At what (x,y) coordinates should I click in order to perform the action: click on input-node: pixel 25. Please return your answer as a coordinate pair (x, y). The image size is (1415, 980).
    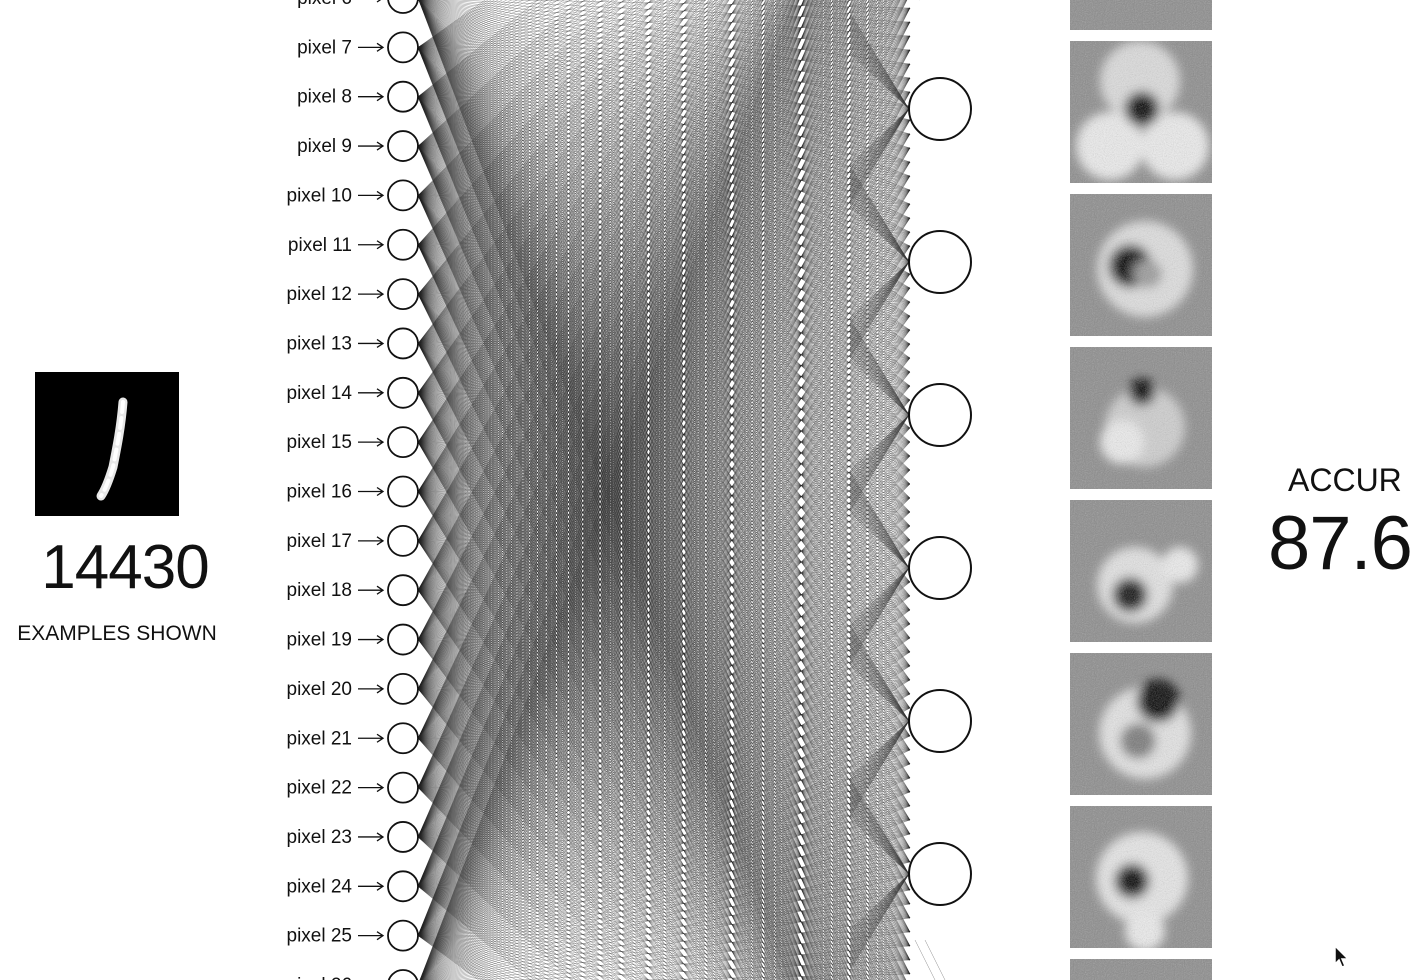
    Looking at the image, I should click on (353, 935).